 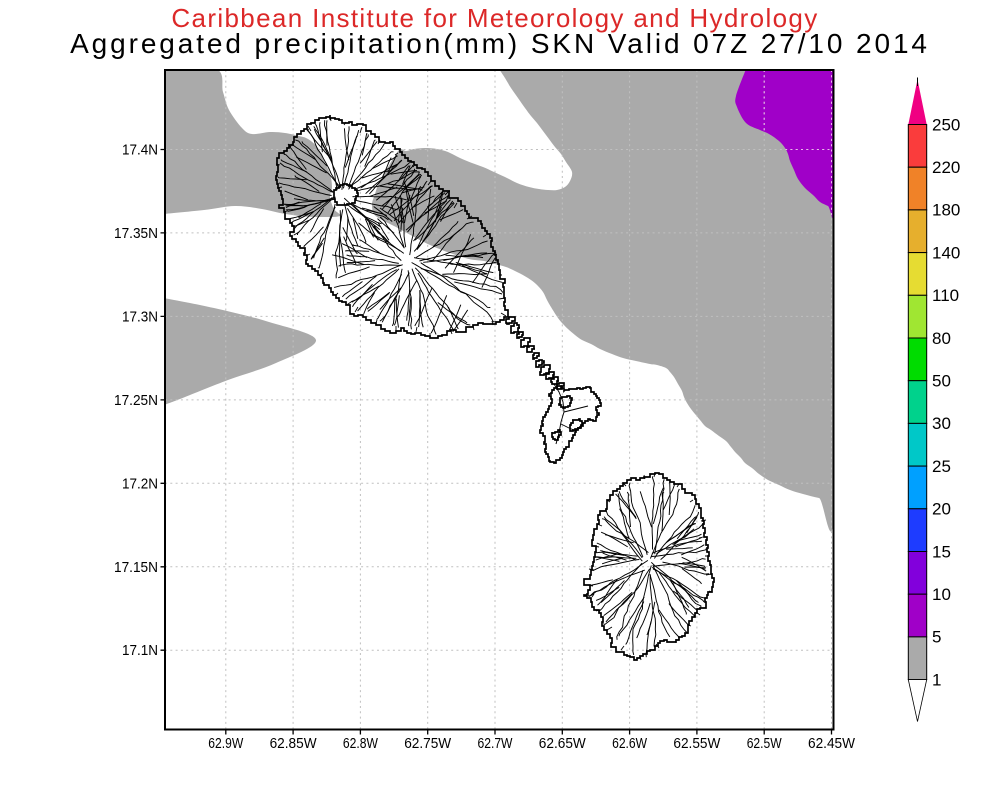 What do you see at coordinates (936, 637) in the screenshot?
I see `svg-text: 5` at bounding box center [936, 637].